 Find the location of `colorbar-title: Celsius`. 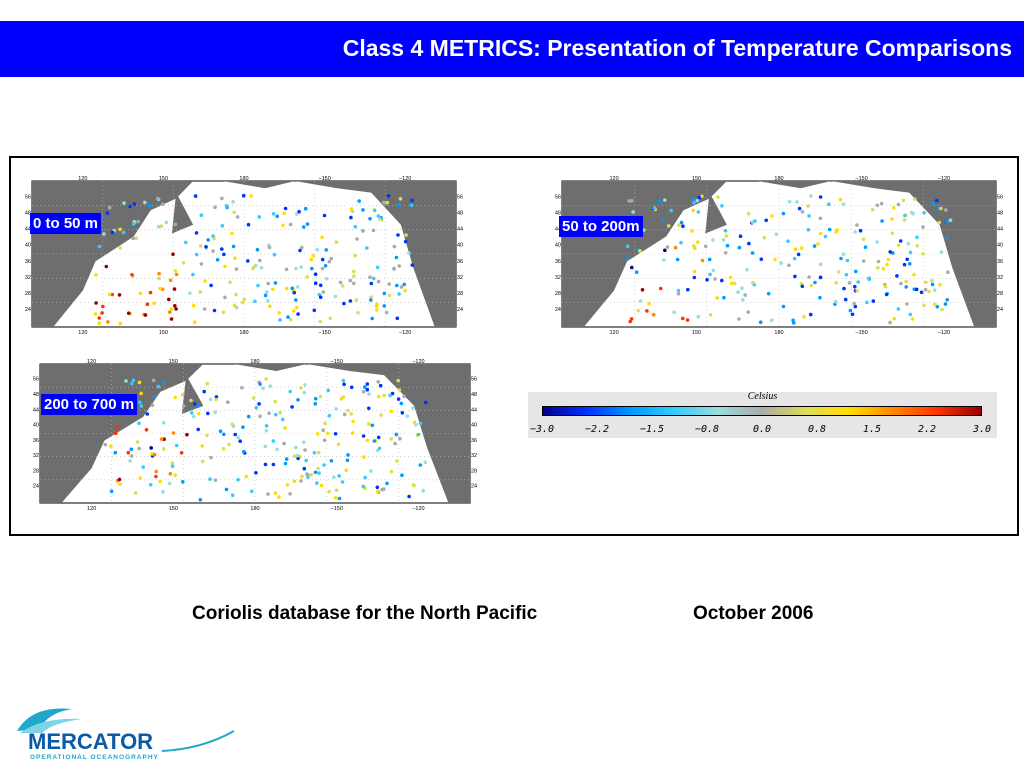

colorbar-title: Celsius is located at coordinates (762, 396).